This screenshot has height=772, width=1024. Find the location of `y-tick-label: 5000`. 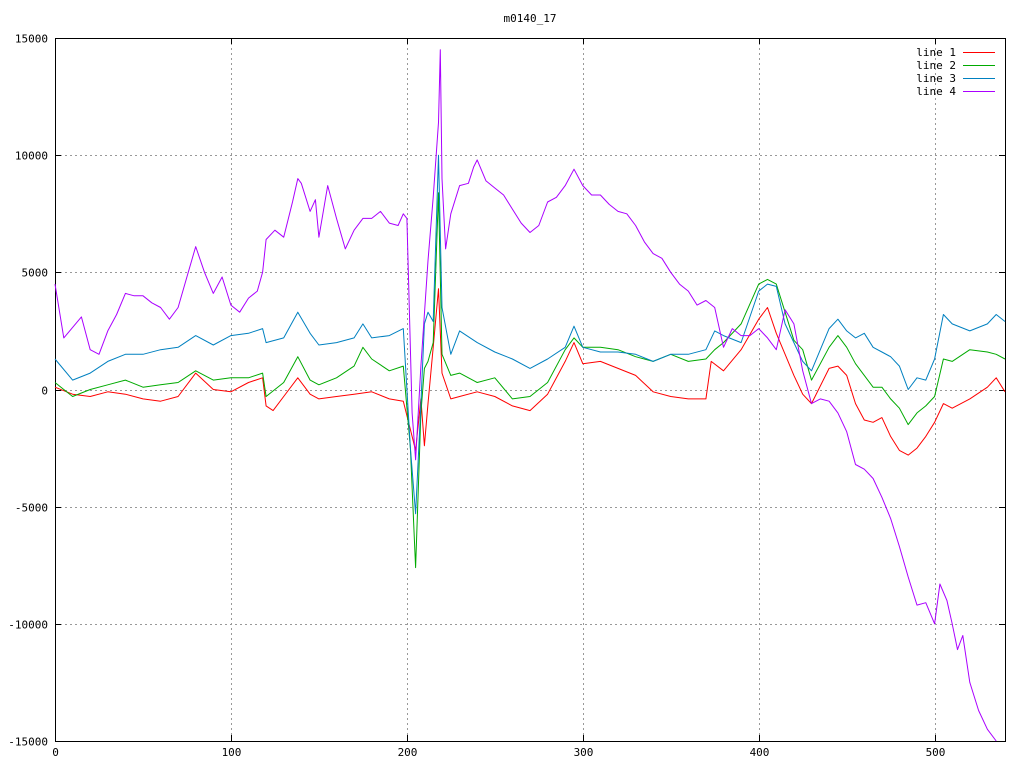

y-tick-label: 5000 is located at coordinates (35, 273).